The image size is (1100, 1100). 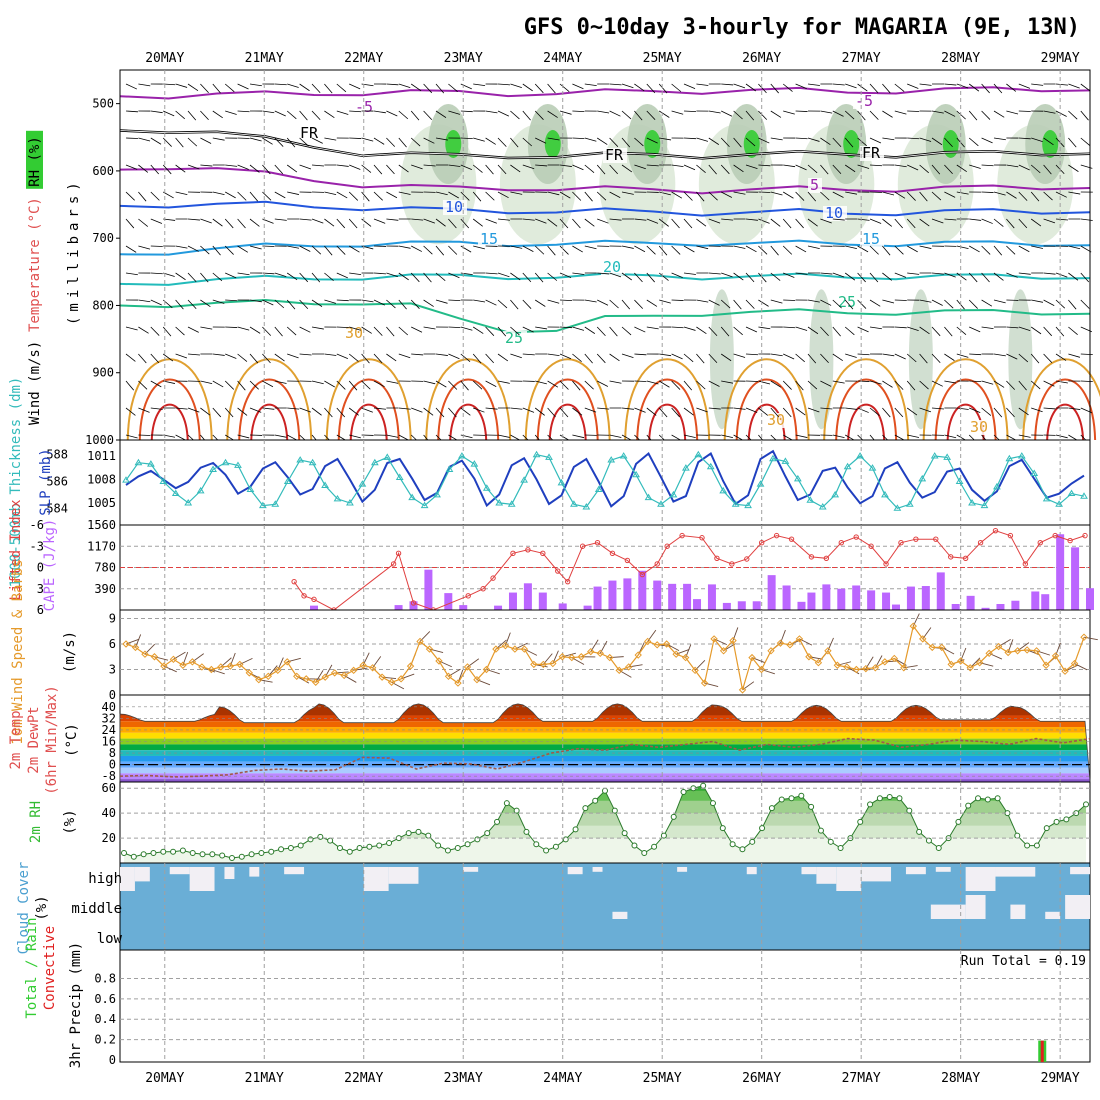 I want to click on rh-unit-text: (%), so click(x=70, y=821).